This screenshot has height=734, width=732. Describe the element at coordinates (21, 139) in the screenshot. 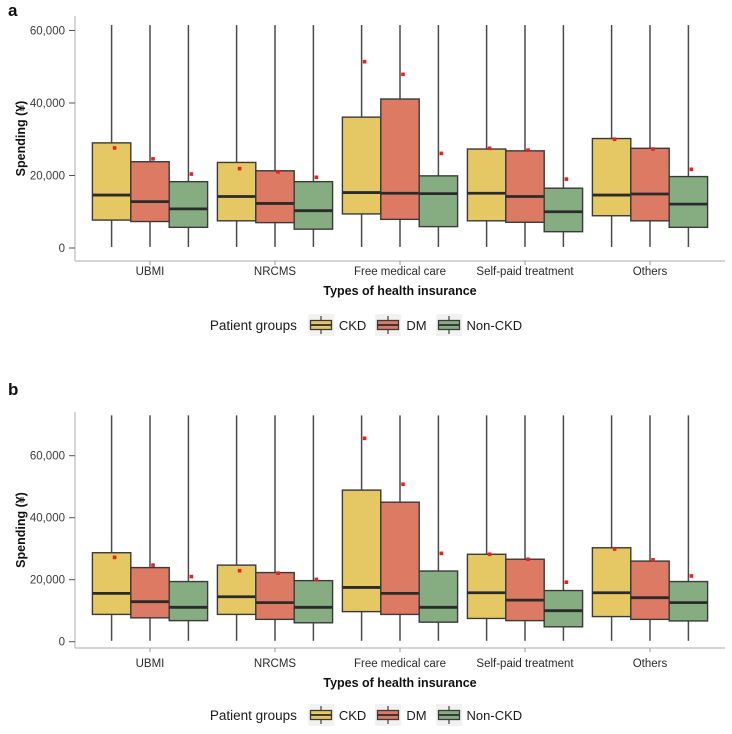

I see `y-axis-title: Spending (¥)` at that location.